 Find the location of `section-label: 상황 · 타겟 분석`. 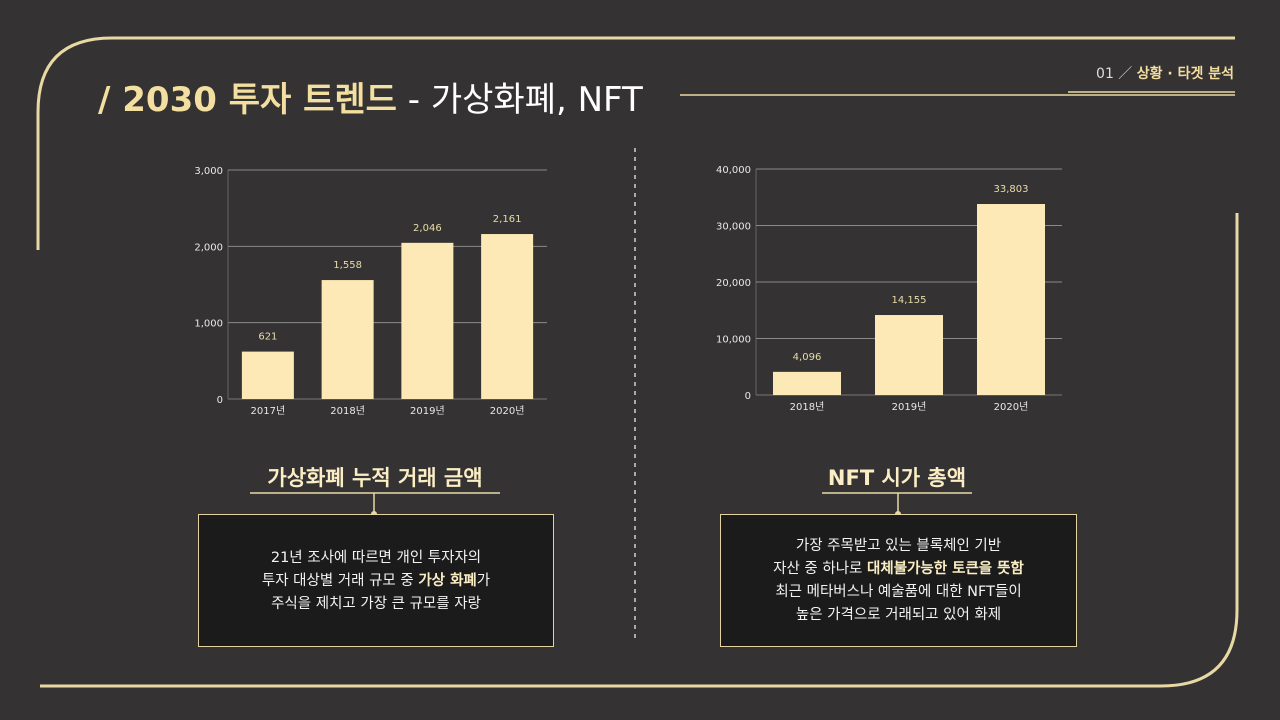

section-label: 상황 · 타겟 분석 is located at coordinates (1185, 74).